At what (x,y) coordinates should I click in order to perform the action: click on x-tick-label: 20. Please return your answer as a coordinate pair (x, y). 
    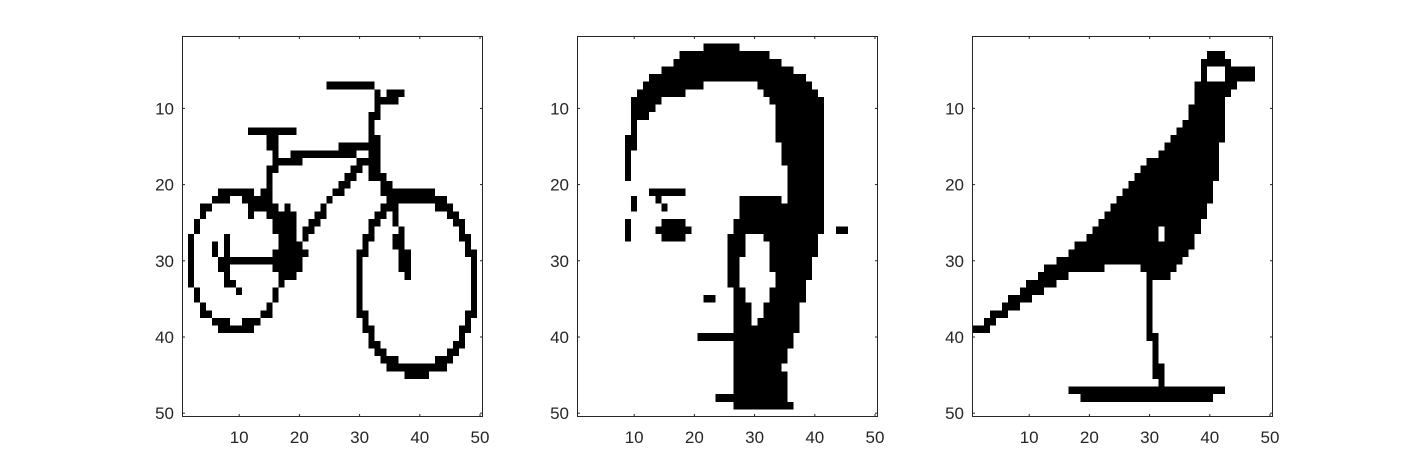
    Looking at the image, I should click on (694, 437).